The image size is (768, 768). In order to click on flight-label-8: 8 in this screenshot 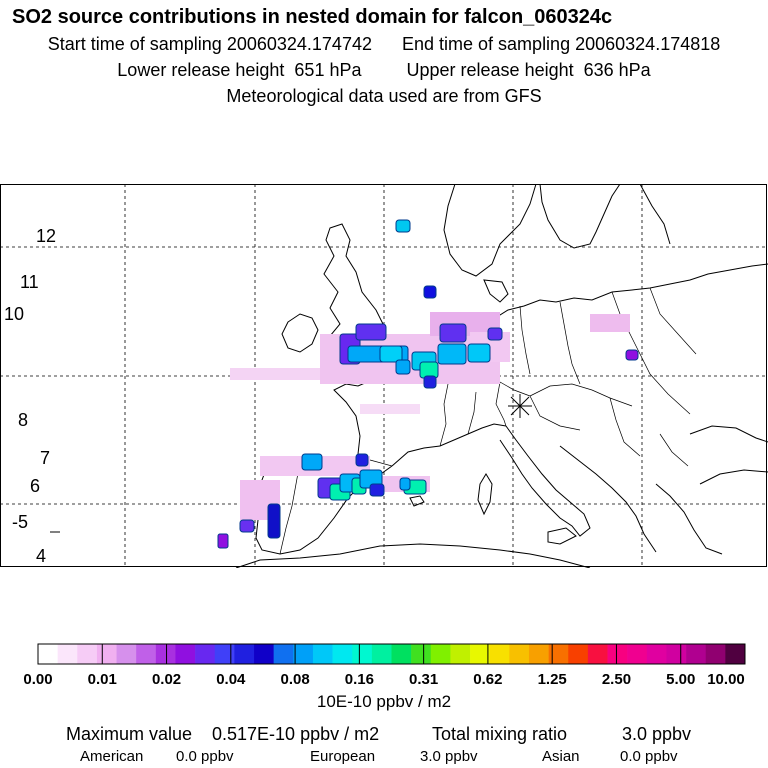, I will do `click(23, 420)`.